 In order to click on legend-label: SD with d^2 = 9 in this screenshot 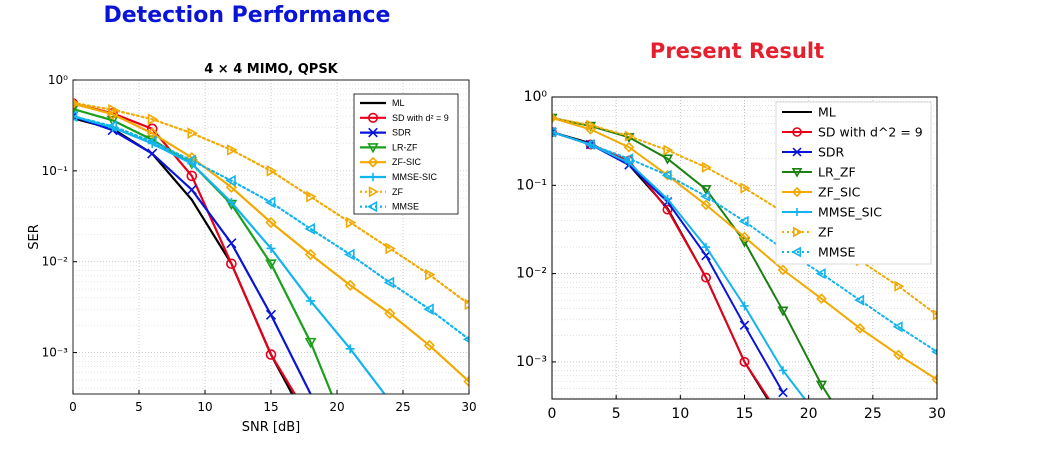, I will do `click(870, 132)`.